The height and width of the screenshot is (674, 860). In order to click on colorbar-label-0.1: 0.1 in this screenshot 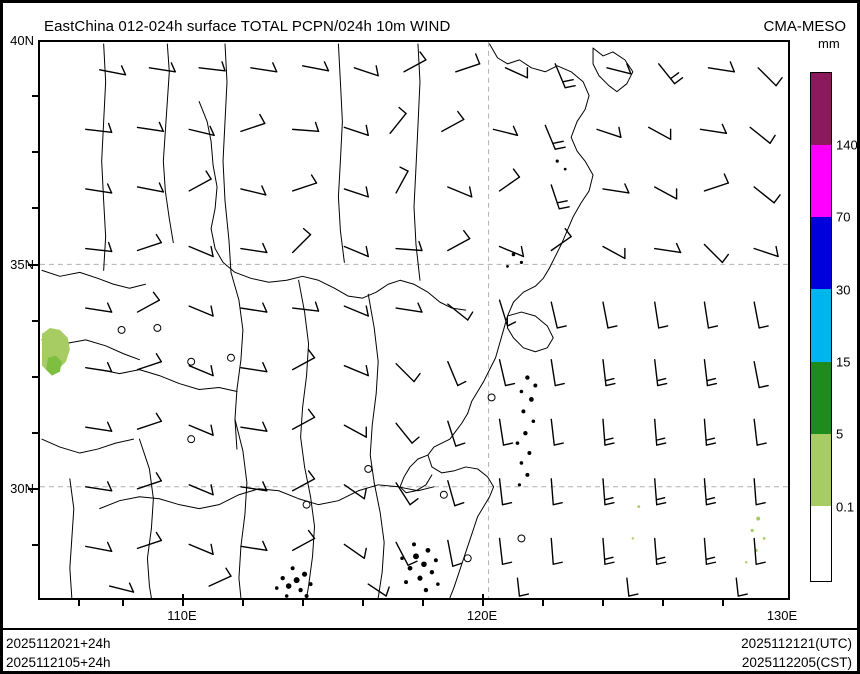, I will do `click(845, 507)`.